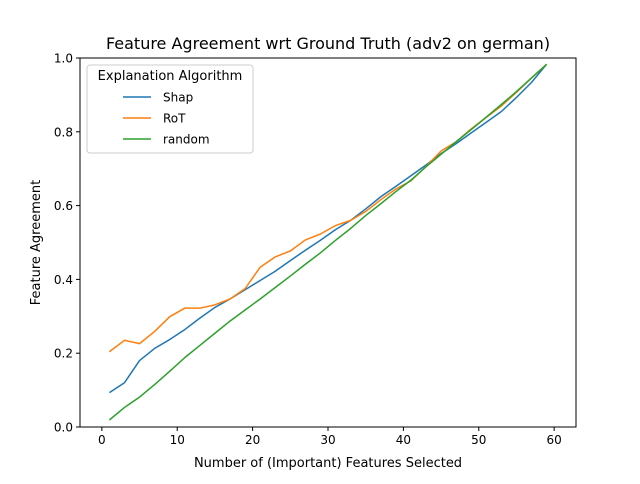 This screenshot has height=484, width=640. Describe the element at coordinates (252, 440) in the screenshot. I see `x-tick-label: 20` at that location.